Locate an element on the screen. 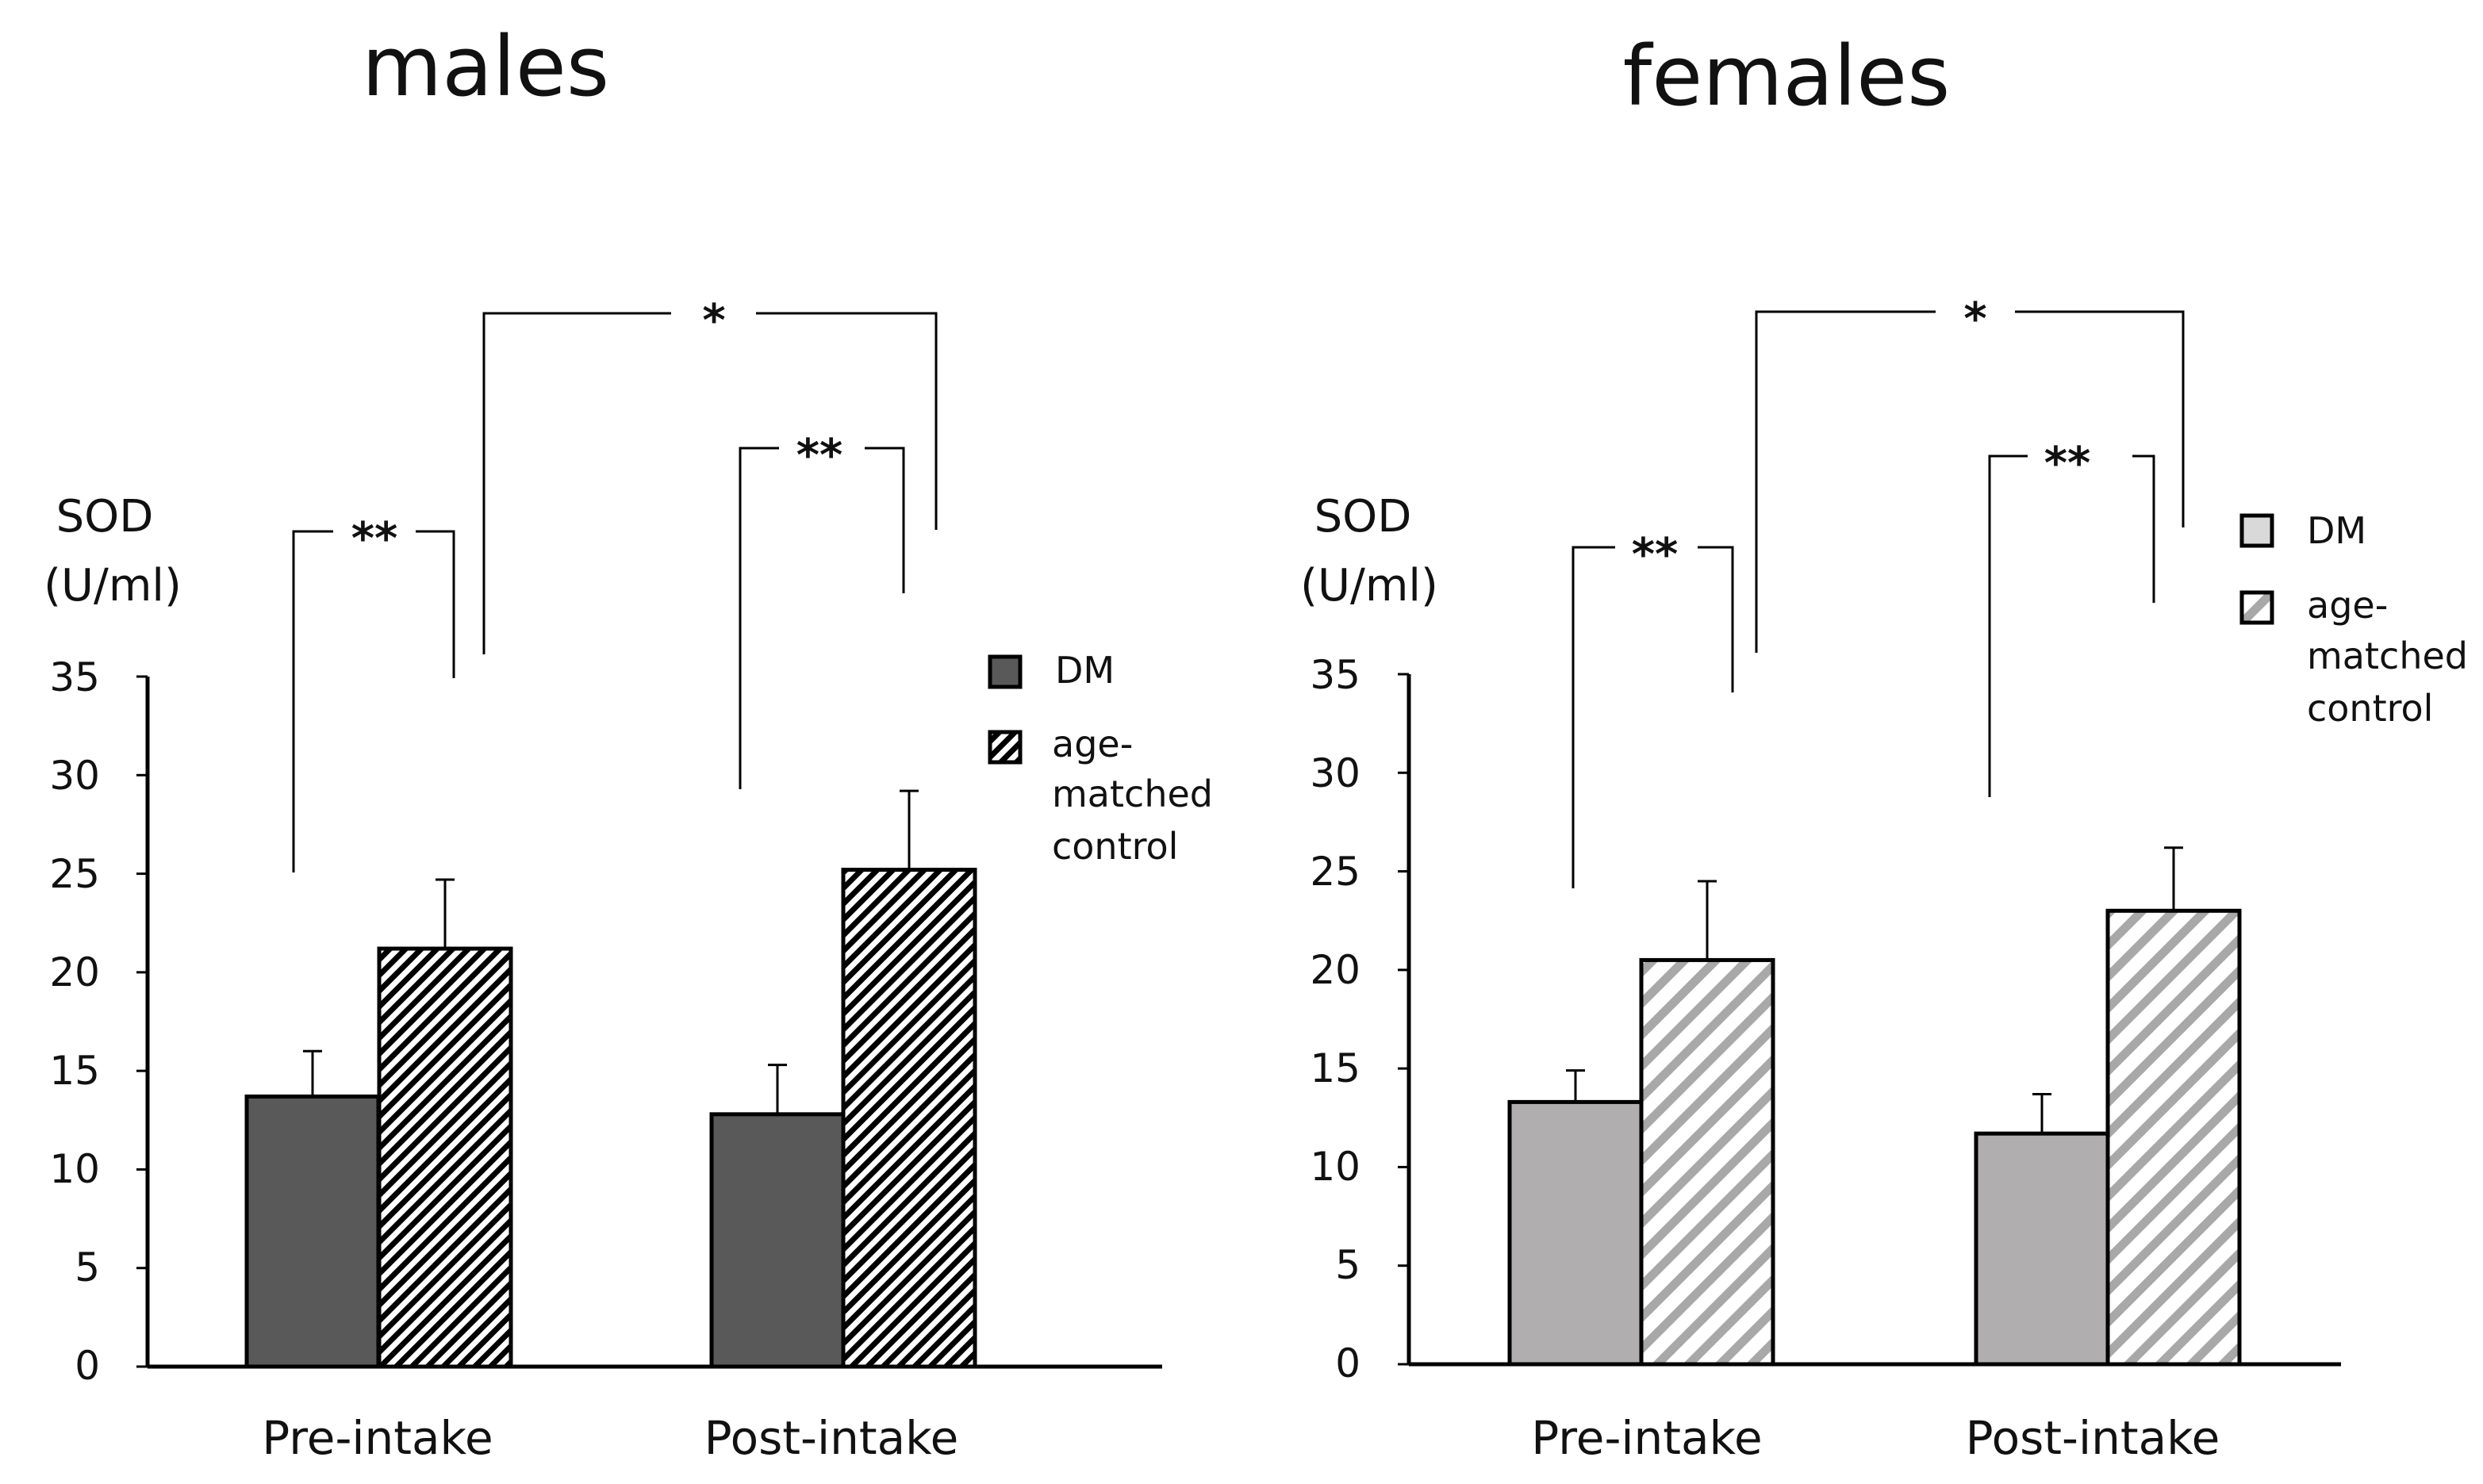 The width and height of the screenshot is (2483, 1484). y-tick-marks is located at coordinates (142, 1021).